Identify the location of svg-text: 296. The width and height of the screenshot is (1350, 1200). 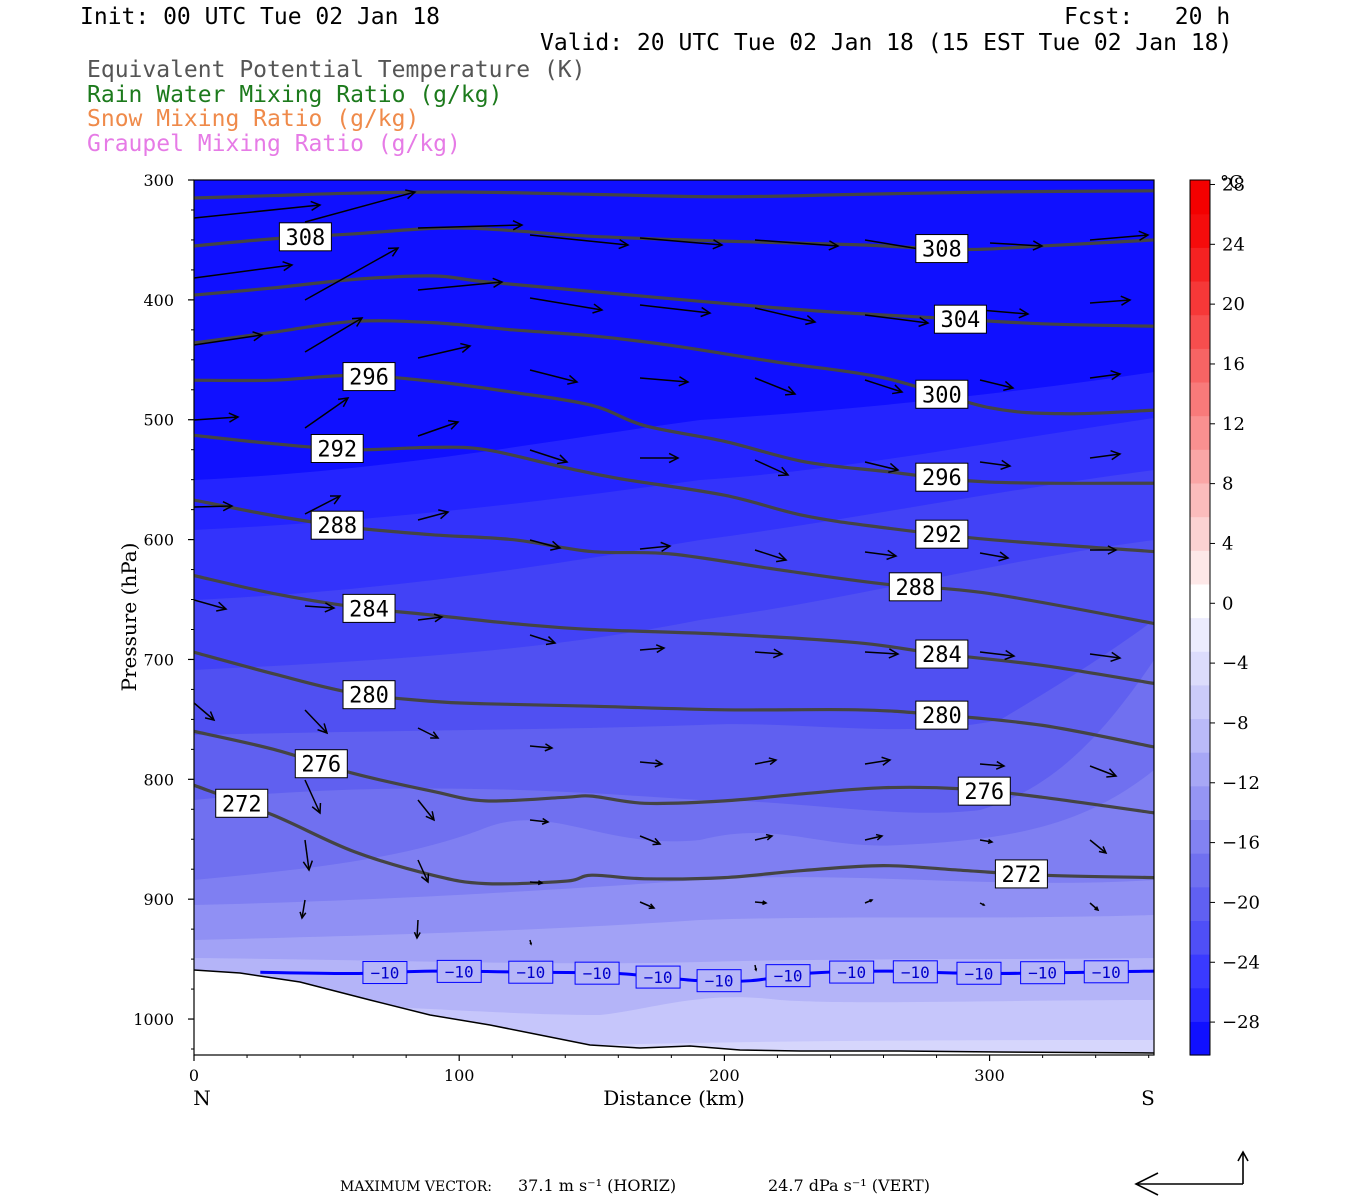
(942, 478).